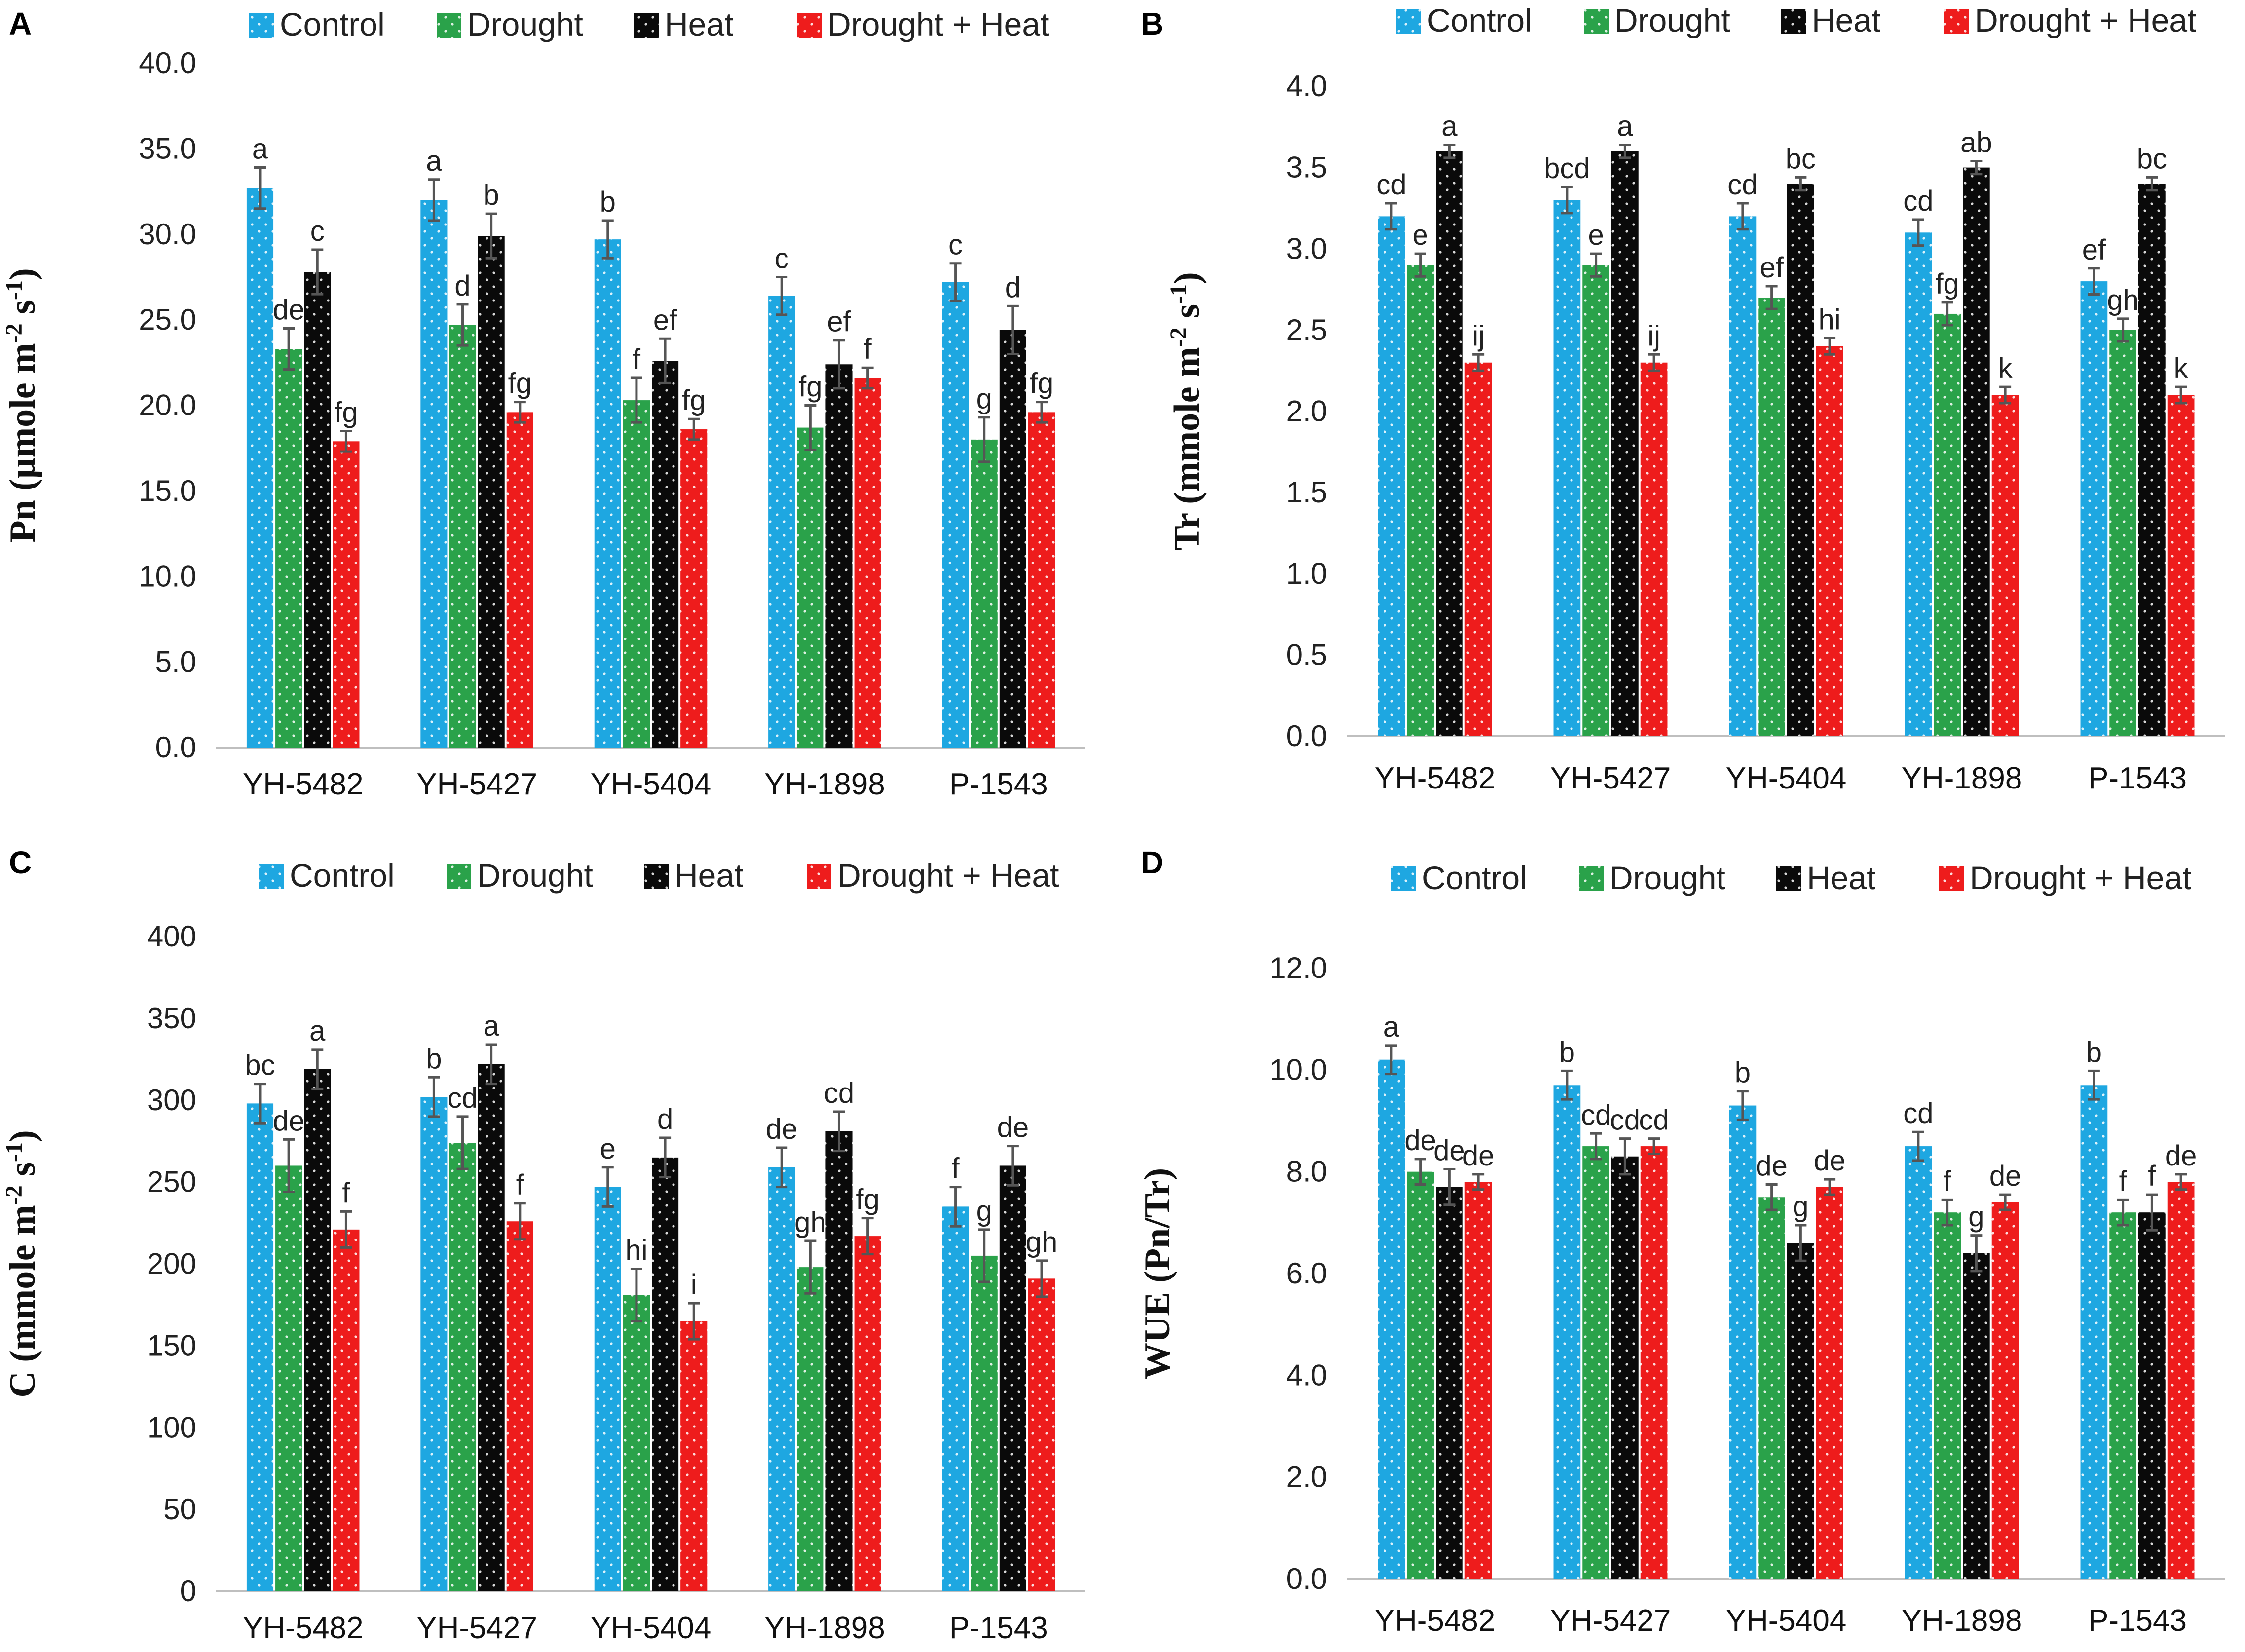  What do you see at coordinates (1976, 142) in the screenshot?
I see `significance-letter: ab` at bounding box center [1976, 142].